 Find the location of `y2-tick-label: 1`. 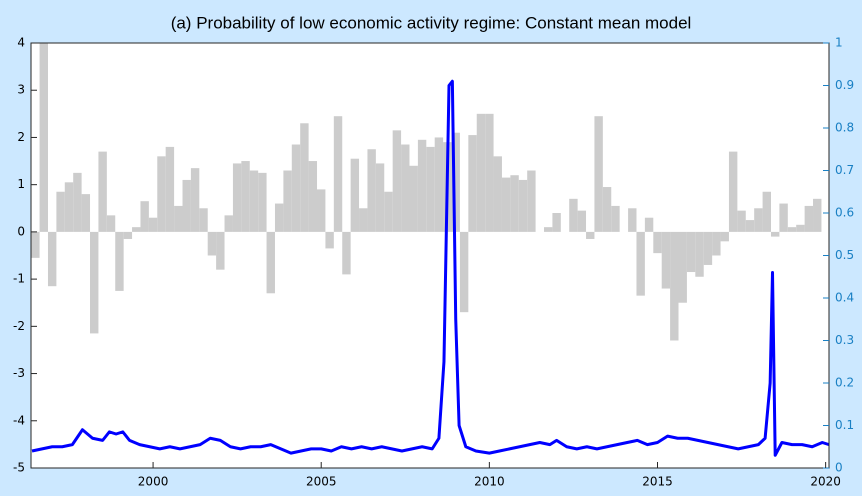

y2-tick-label: 1 is located at coordinates (839, 43).